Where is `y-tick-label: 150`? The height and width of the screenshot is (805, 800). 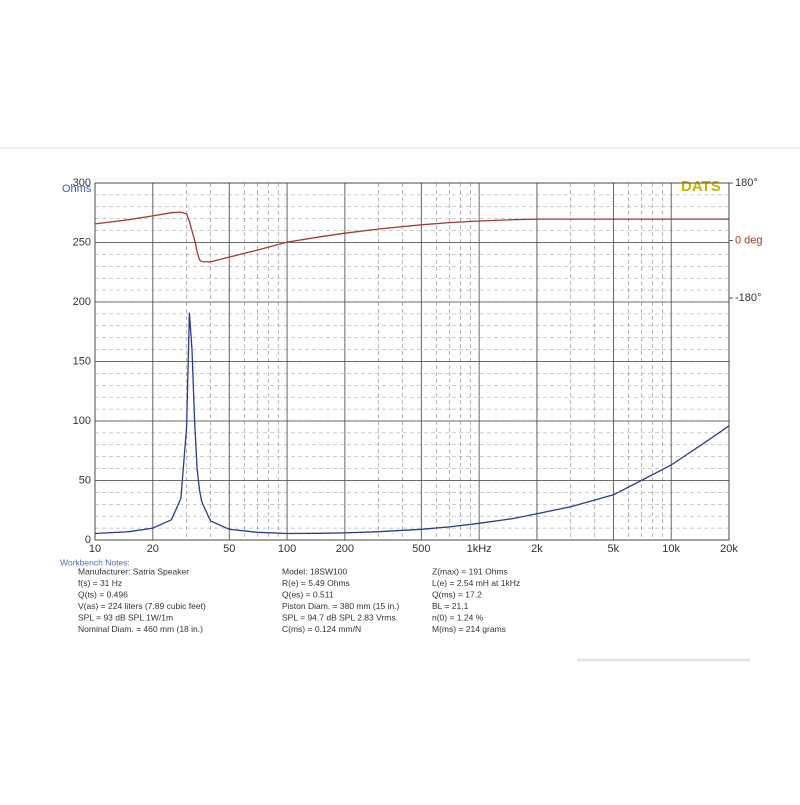
y-tick-label: 150 is located at coordinates (82, 361).